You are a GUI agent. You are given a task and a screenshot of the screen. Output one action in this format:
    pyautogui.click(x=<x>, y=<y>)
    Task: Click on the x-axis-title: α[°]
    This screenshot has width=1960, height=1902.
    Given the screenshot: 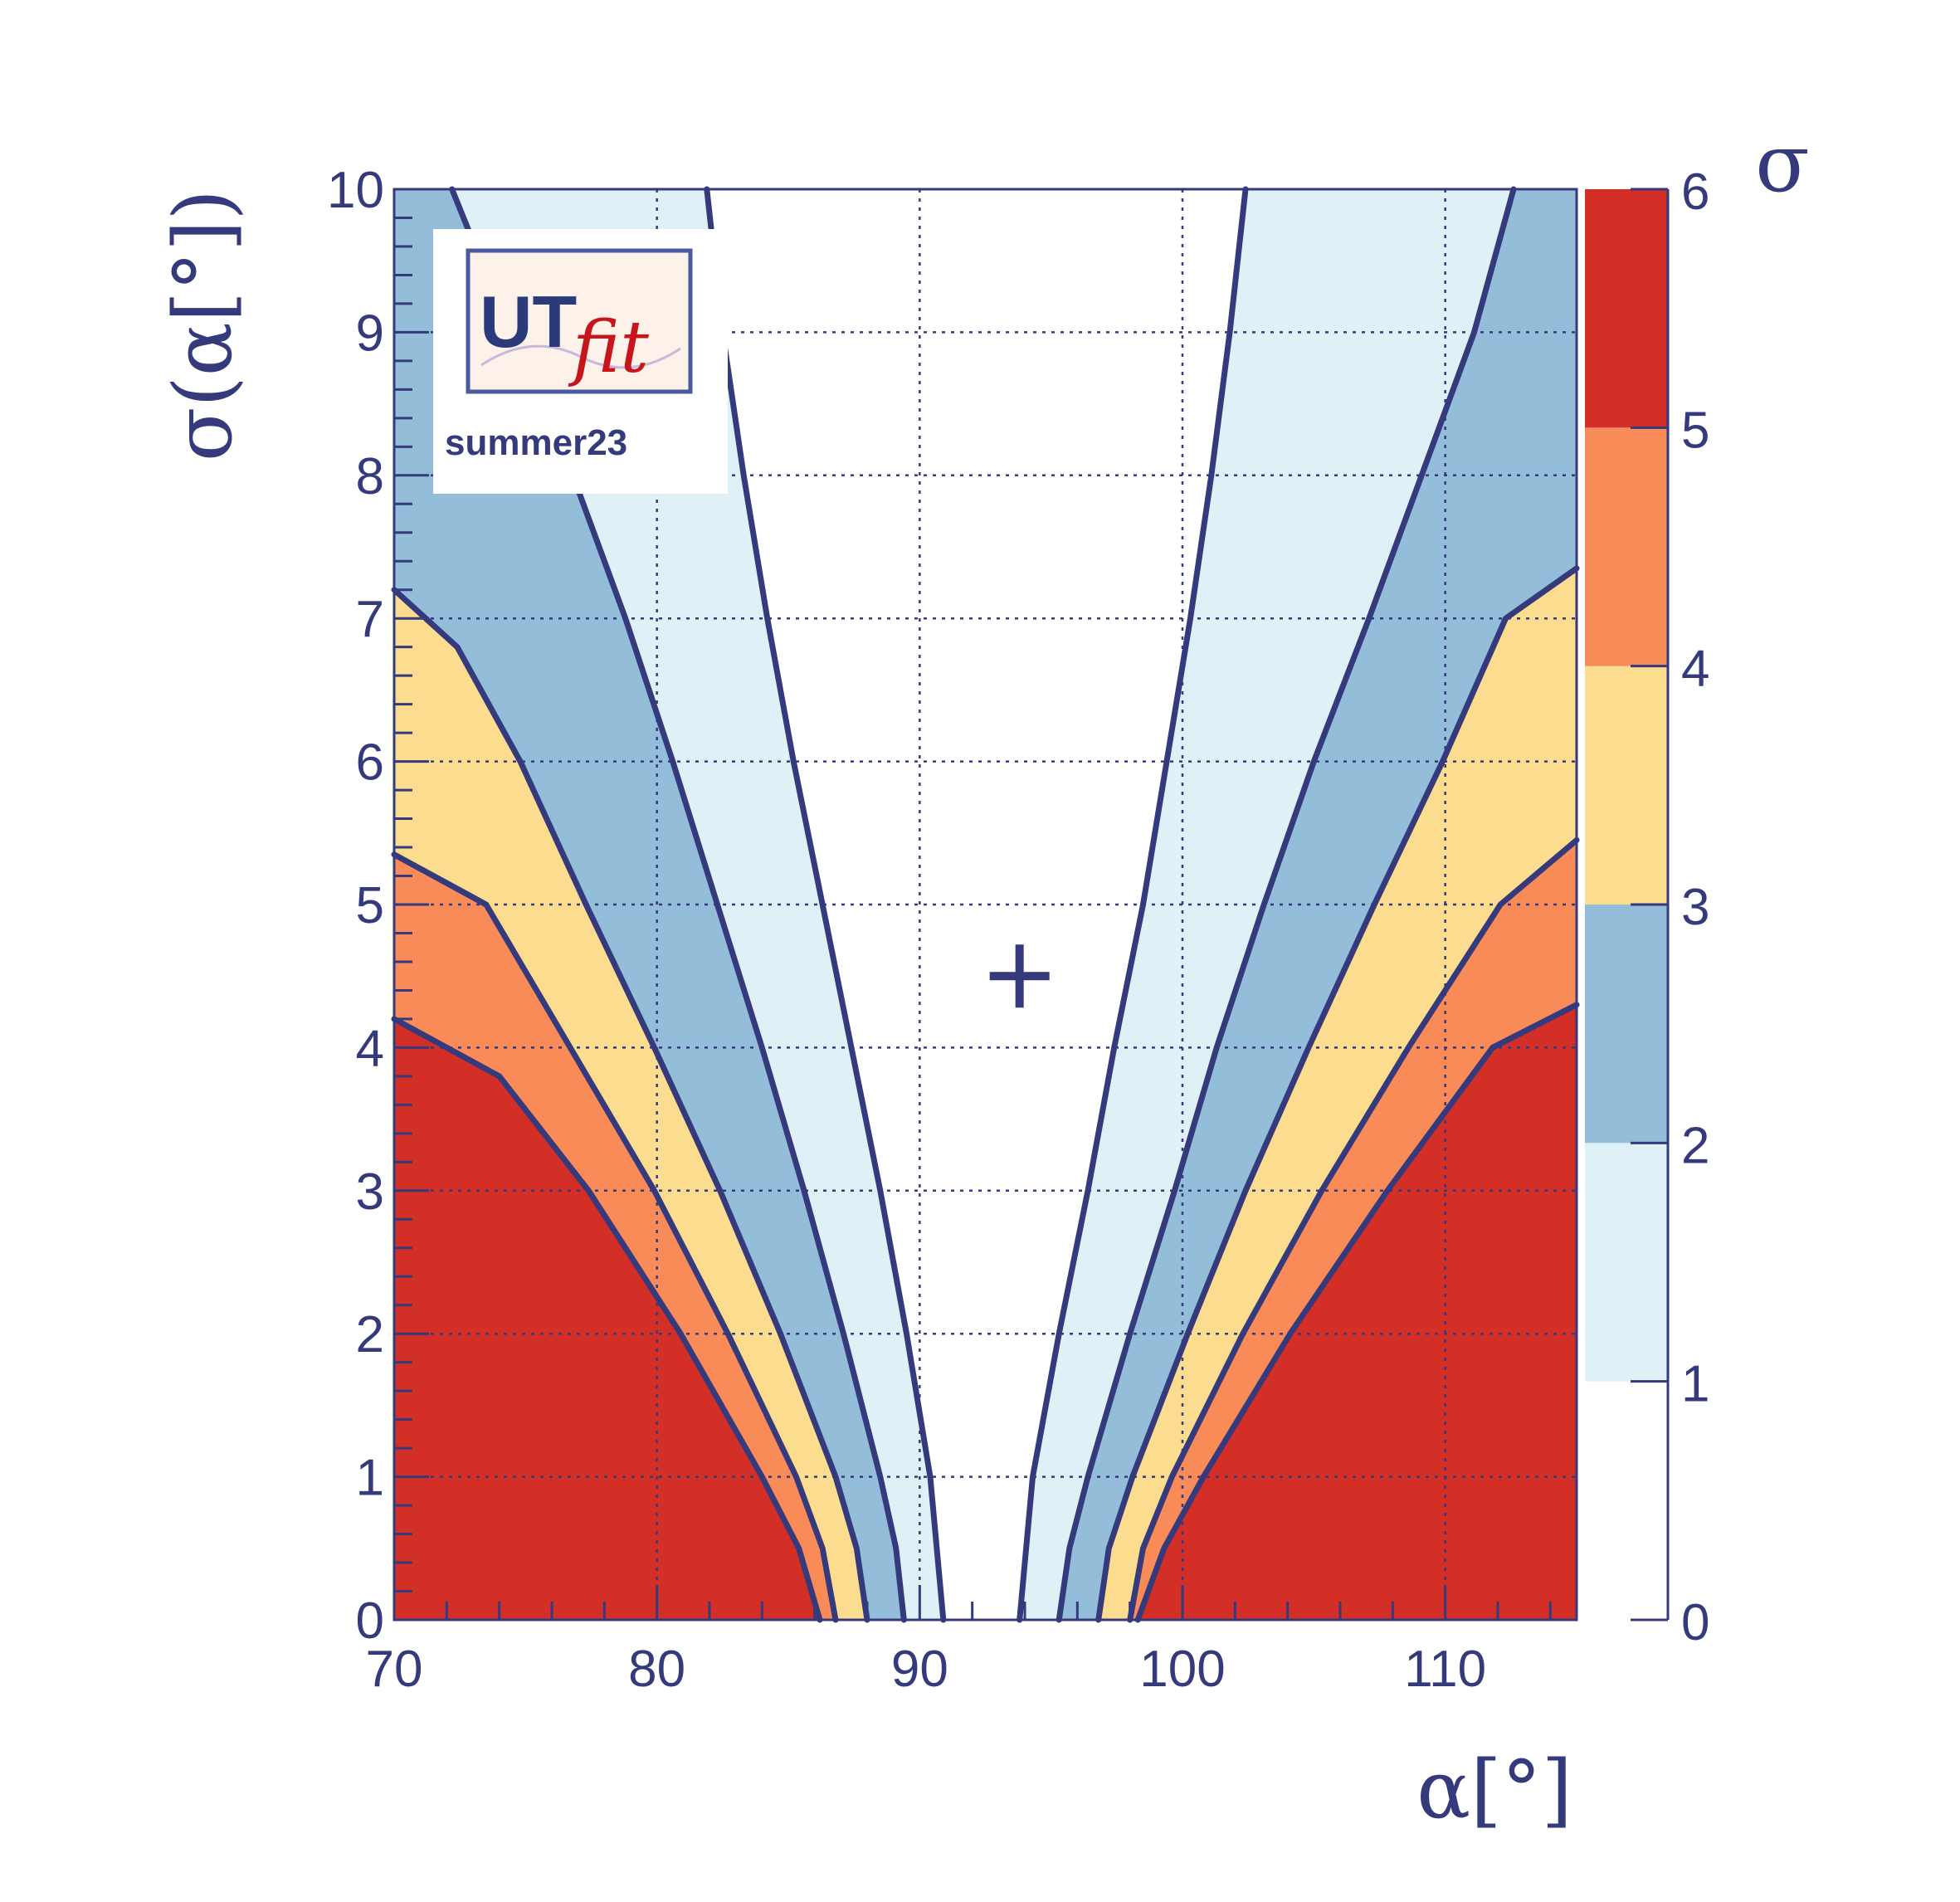 What is the action you would take?
    pyautogui.click(x=1494, y=1790)
    